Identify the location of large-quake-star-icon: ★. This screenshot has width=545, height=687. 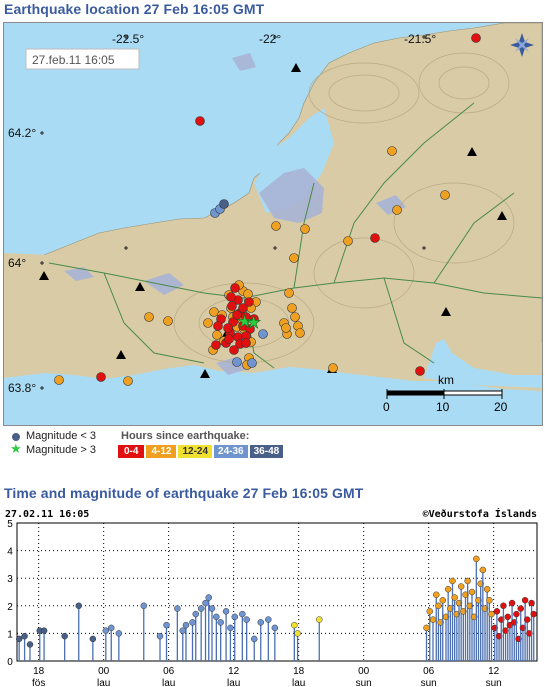
(244, 321).